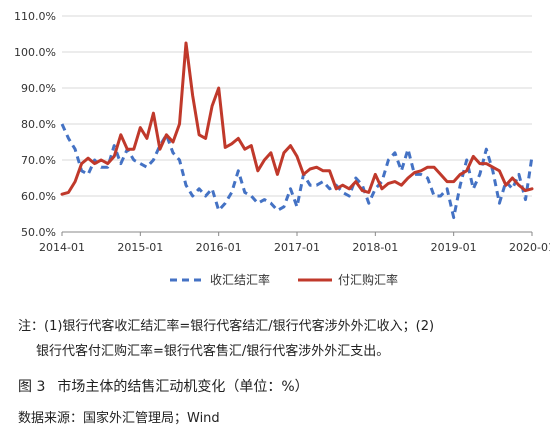 The image size is (550, 444). I want to click on x-tick-label: 2016-01, so click(219, 247).